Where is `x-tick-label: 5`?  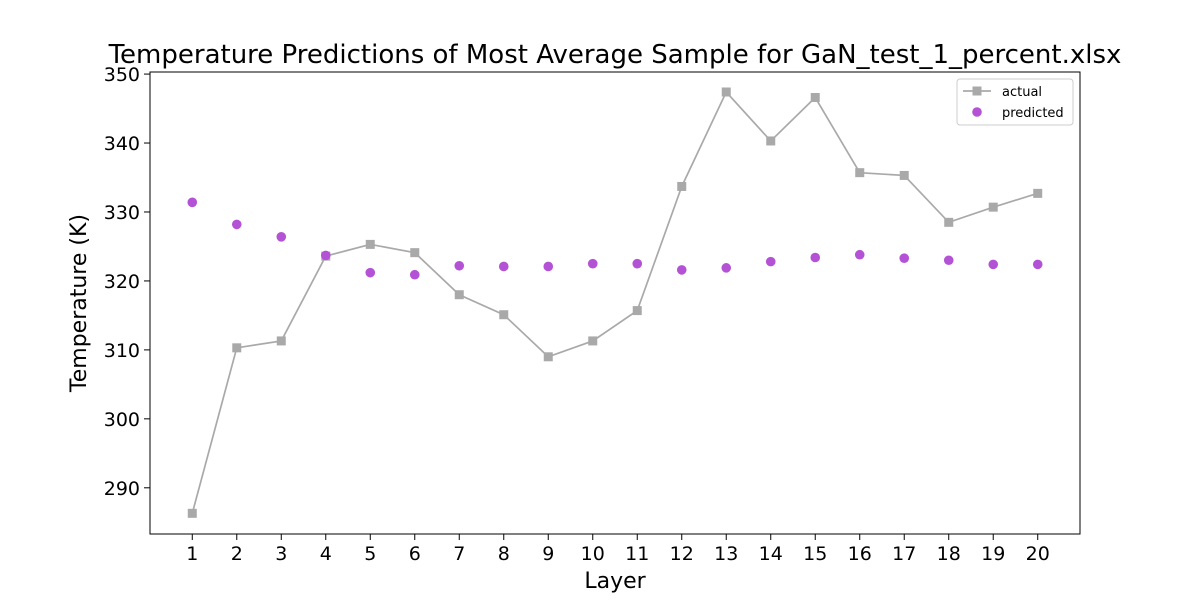
x-tick-label: 5 is located at coordinates (370, 554).